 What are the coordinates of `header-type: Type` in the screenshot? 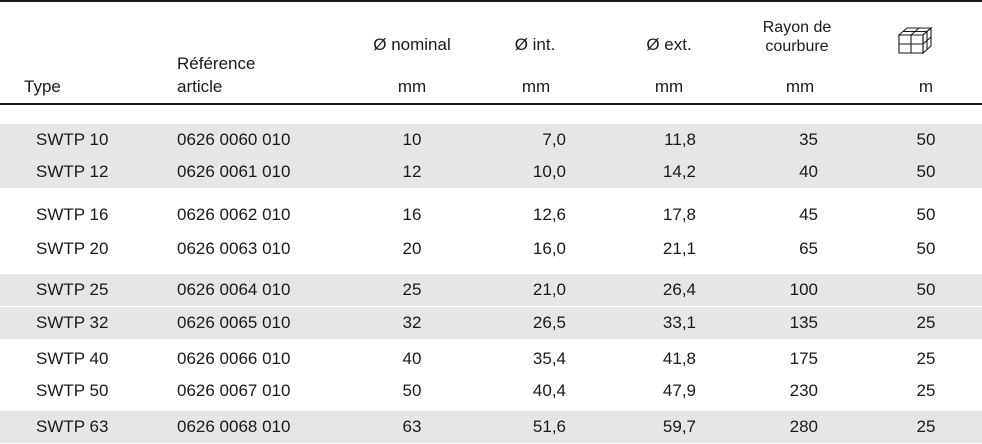 It's located at (42, 86).